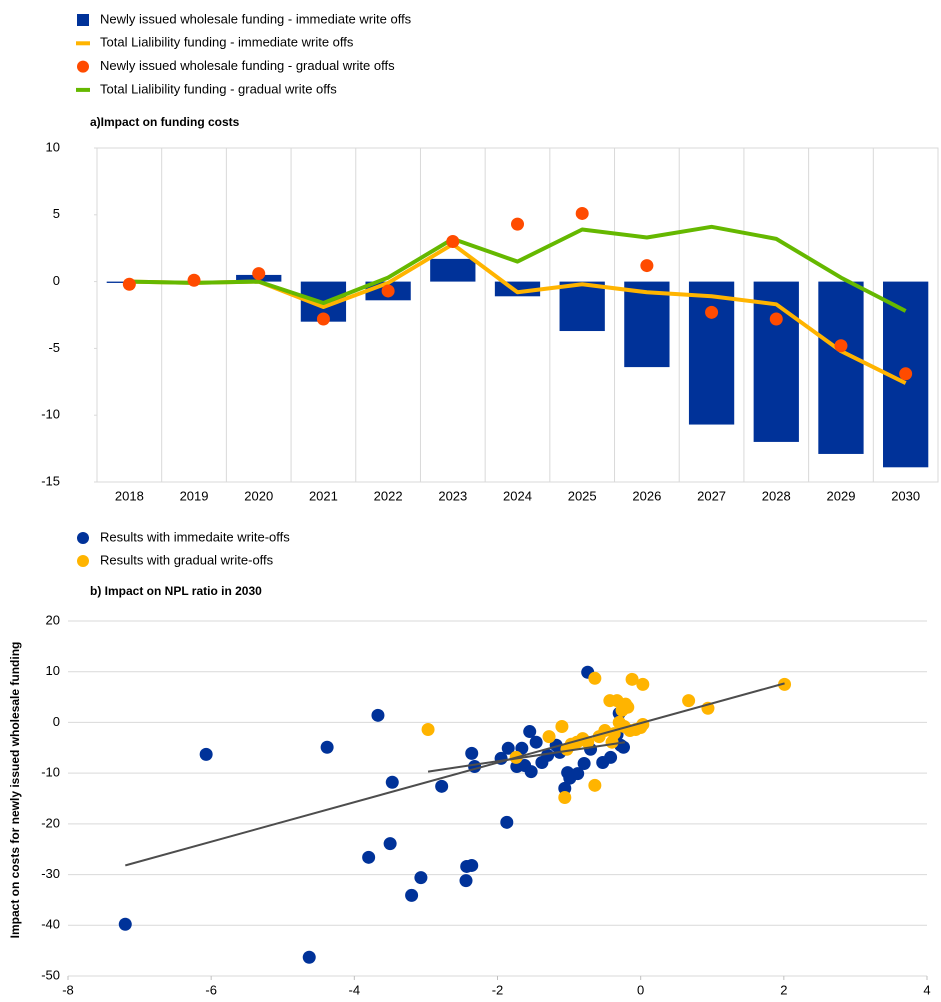  I want to click on y-tick-label: -40, so click(50, 924).